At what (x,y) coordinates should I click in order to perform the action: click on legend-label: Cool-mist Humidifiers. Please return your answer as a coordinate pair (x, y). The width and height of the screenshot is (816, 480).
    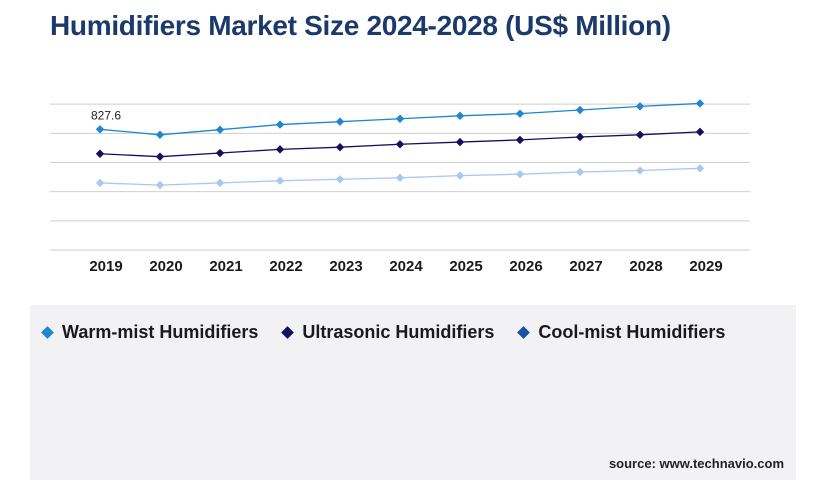
    Looking at the image, I should click on (632, 332).